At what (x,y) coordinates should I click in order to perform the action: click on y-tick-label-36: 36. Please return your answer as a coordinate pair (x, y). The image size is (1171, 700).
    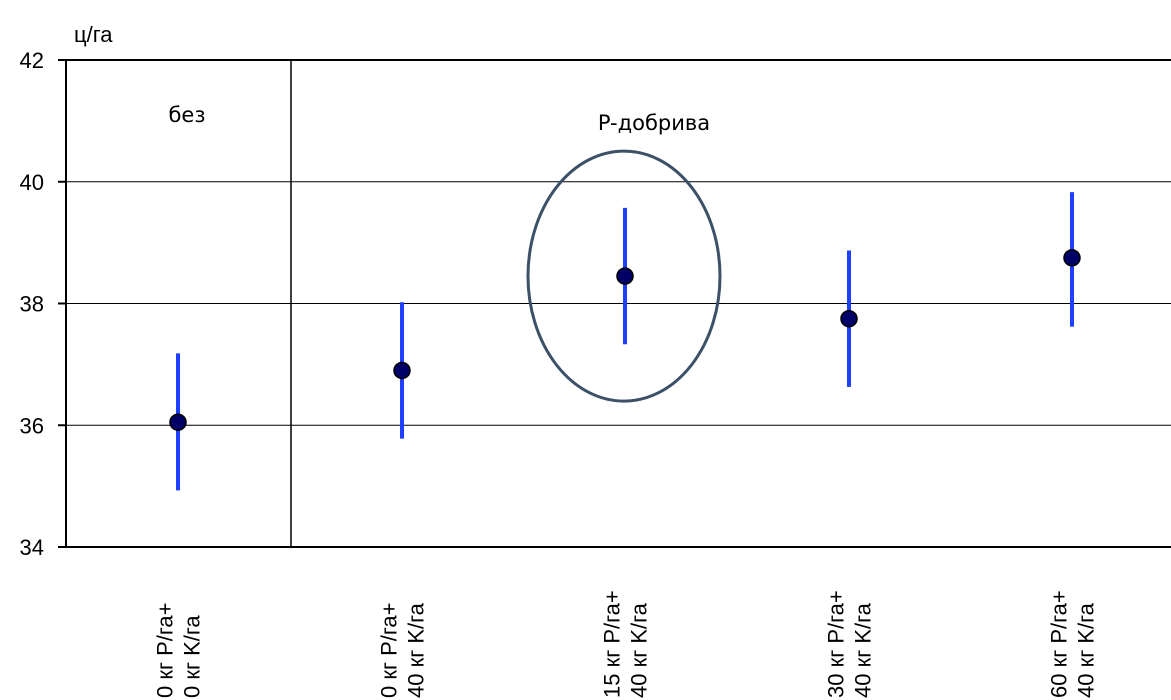
    Looking at the image, I should click on (32, 425).